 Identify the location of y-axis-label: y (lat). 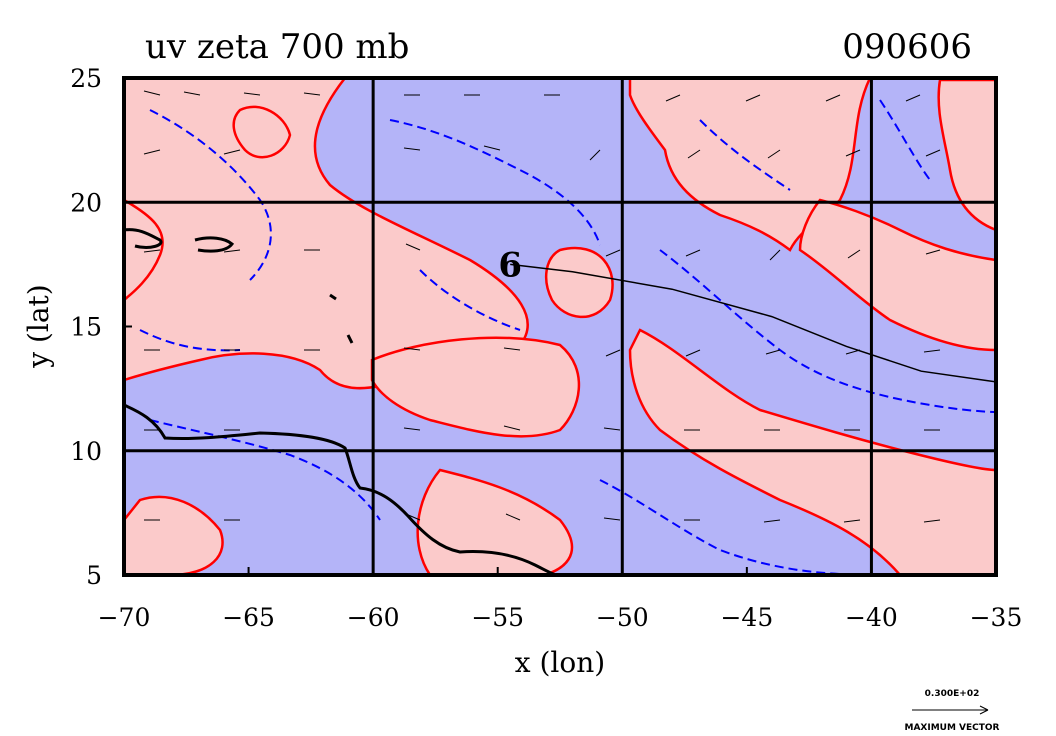
(38, 326).